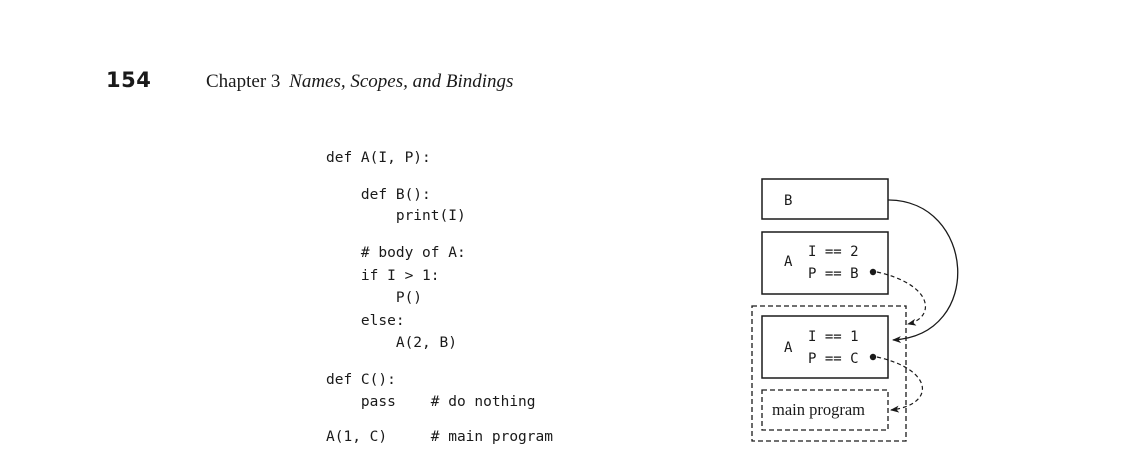 The image size is (1128, 460). I want to click on closure-enclosure, so click(829, 373).